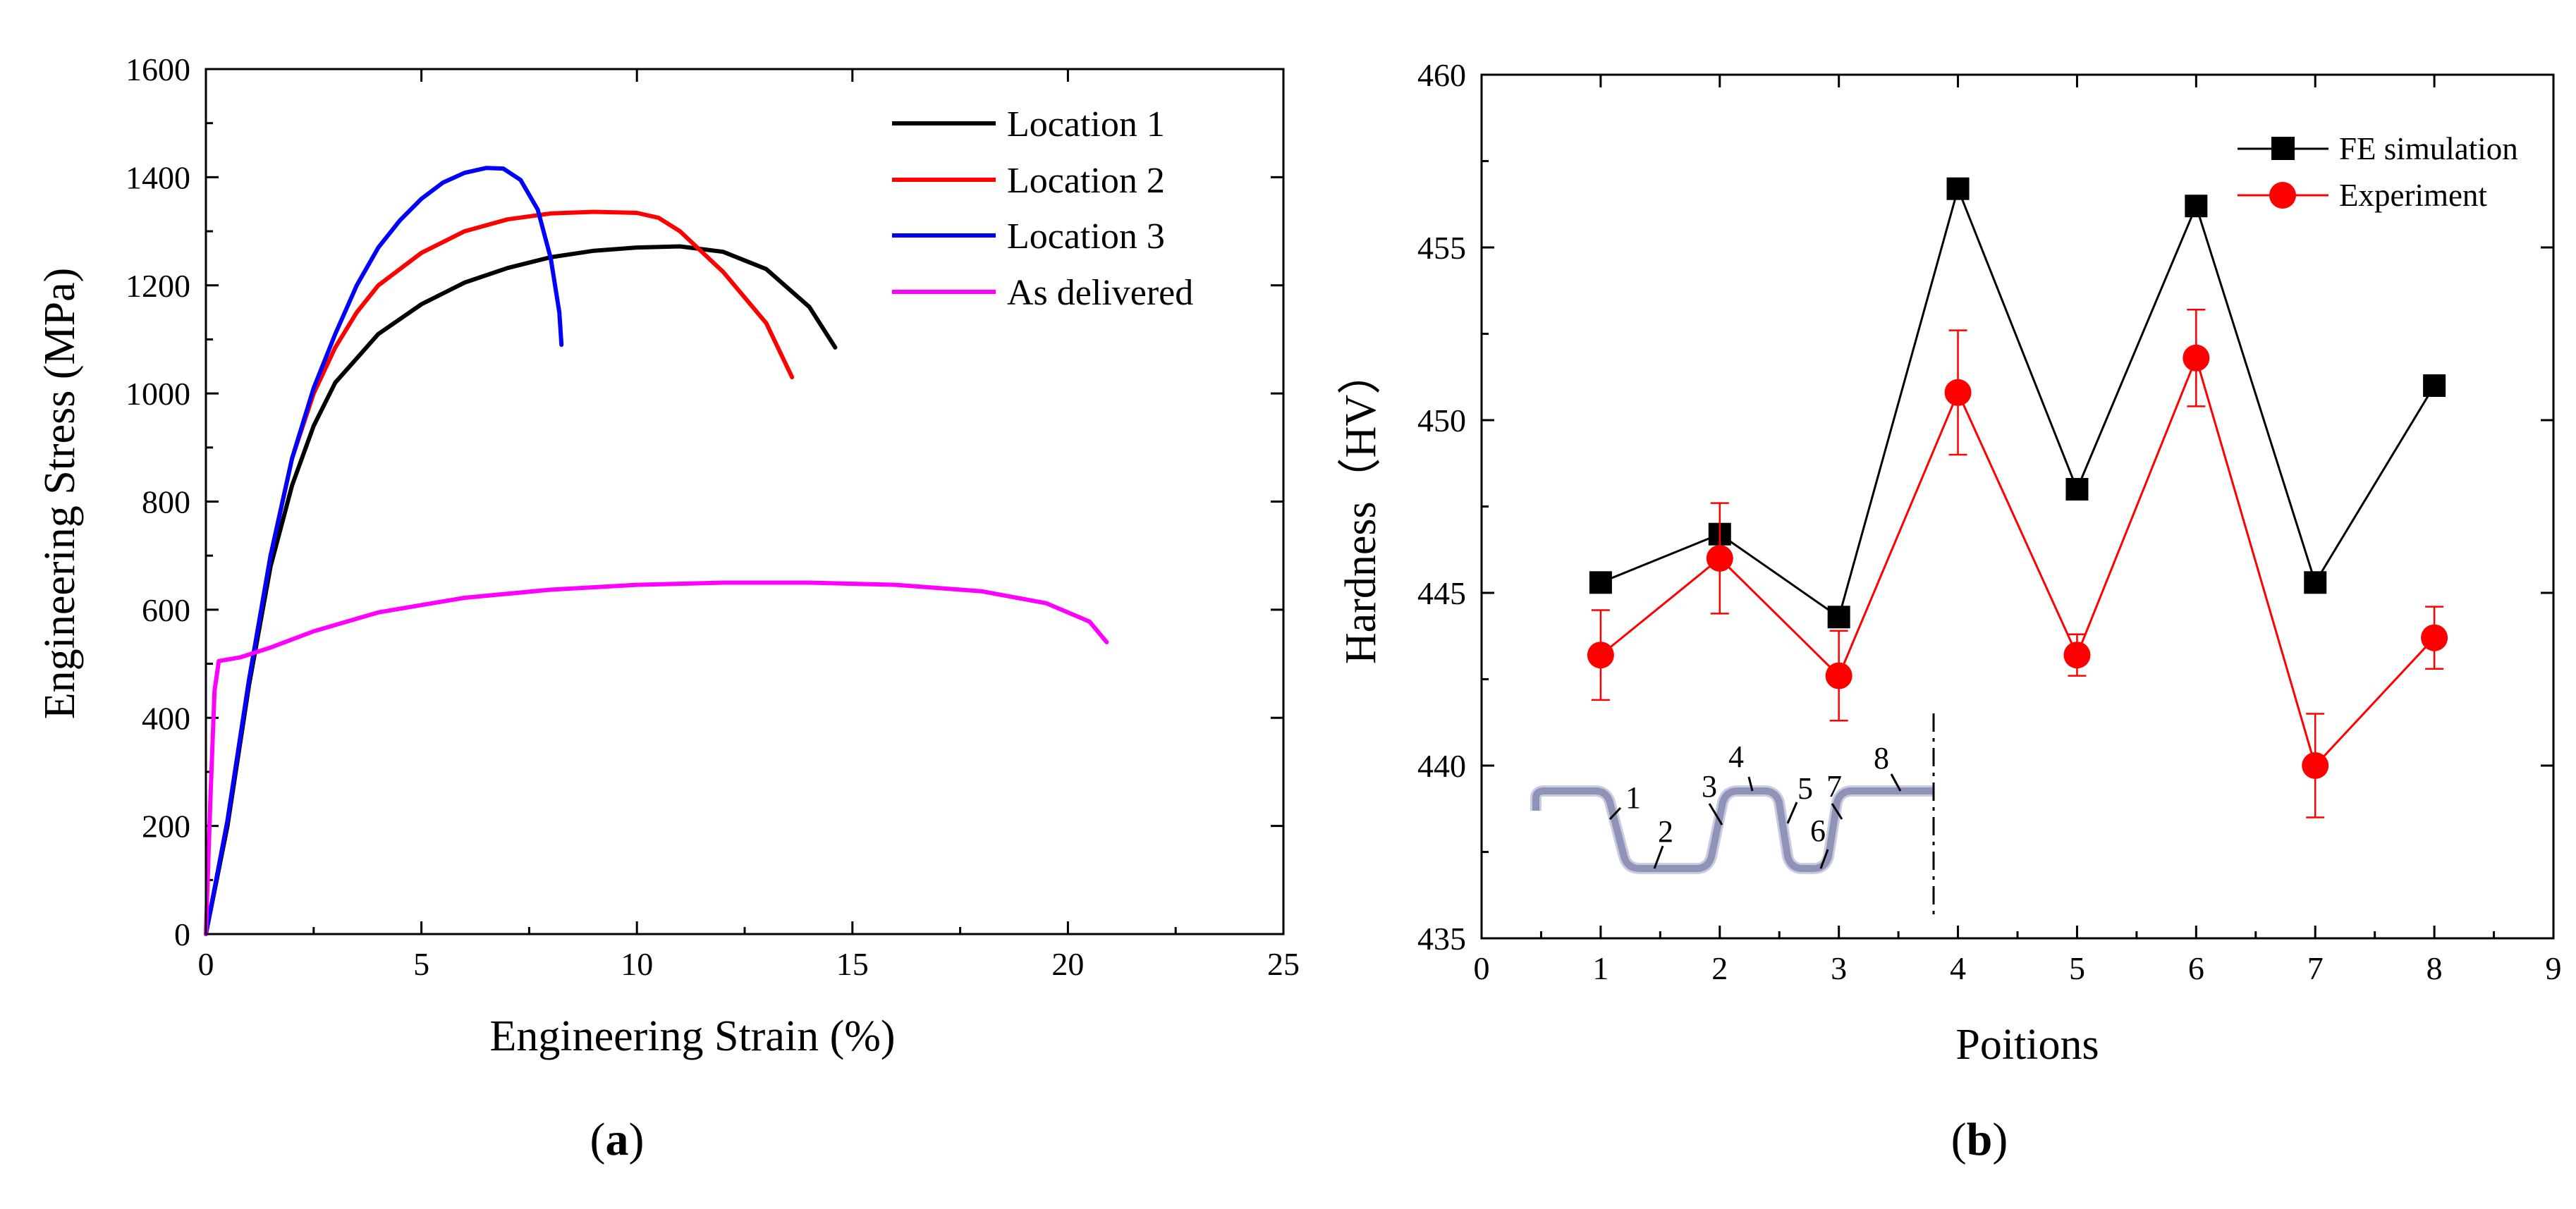 The height and width of the screenshot is (1209, 2576). What do you see at coordinates (2554, 968) in the screenshot?
I see `chart-b-x-tick-label: 9` at bounding box center [2554, 968].